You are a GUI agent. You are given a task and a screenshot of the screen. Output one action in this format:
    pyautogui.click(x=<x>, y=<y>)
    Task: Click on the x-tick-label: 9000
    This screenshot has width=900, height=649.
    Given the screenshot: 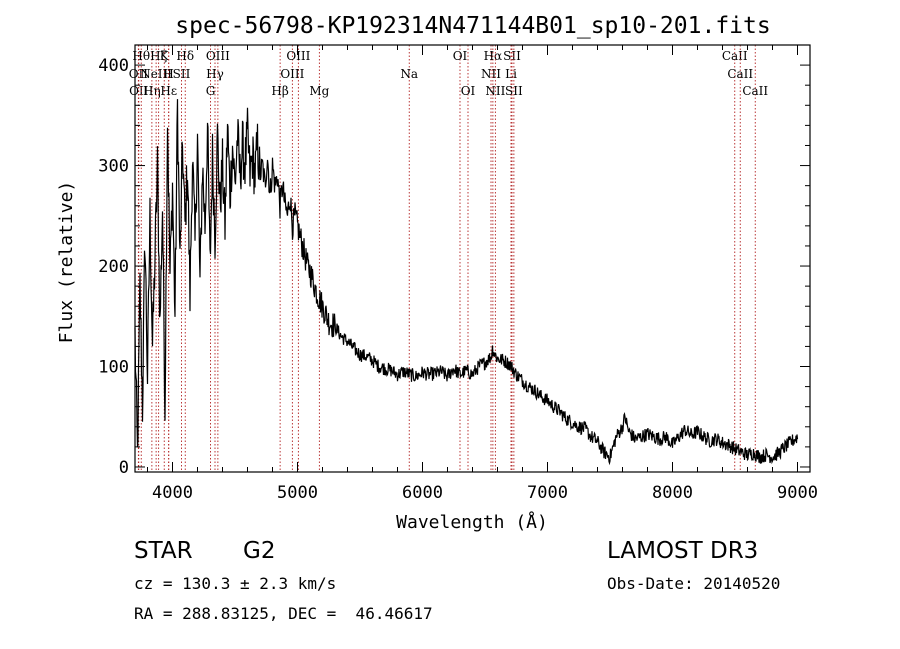 What is the action you would take?
    pyautogui.click(x=797, y=493)
    